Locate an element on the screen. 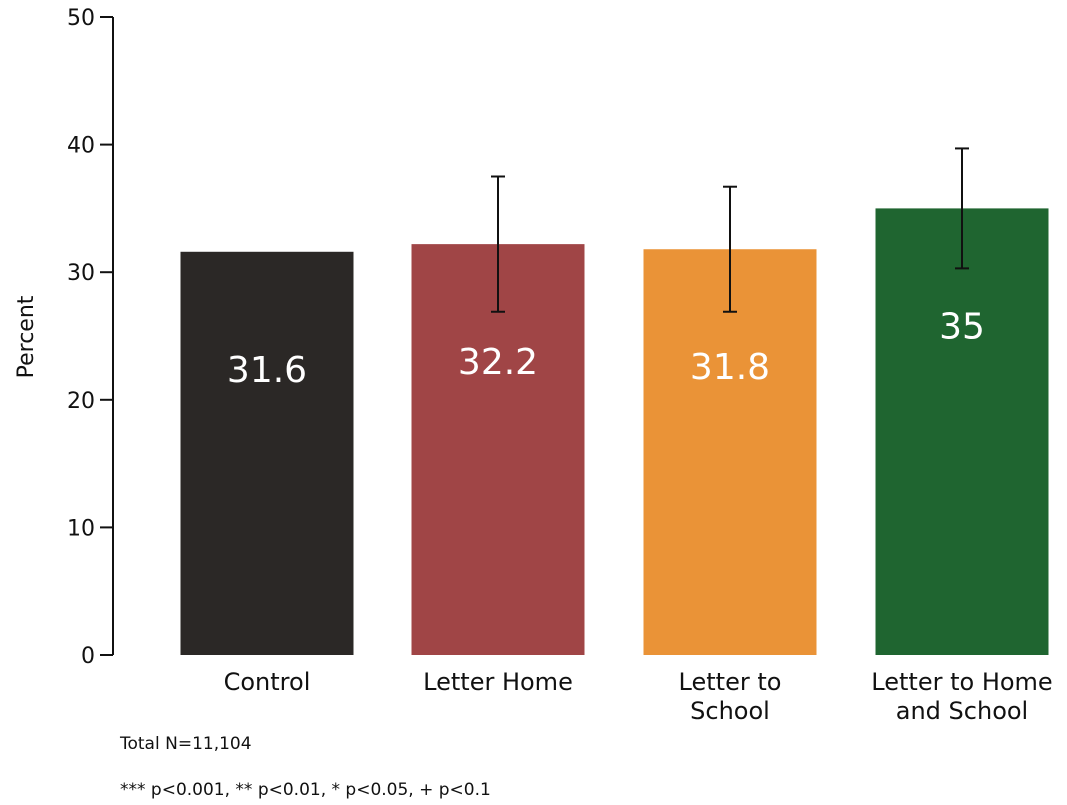 This screenshot has height=805, width=1067. x-category-label: Control is located at coordinates (267, 682).